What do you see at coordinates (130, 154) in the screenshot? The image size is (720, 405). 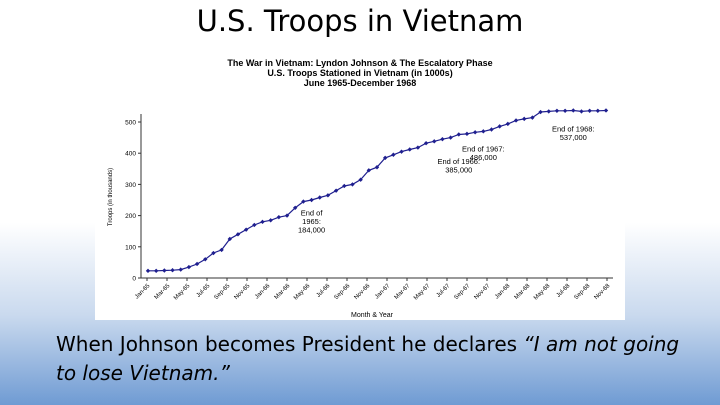 I see `y-tick-label: 400` at bounding box center [130, 154].